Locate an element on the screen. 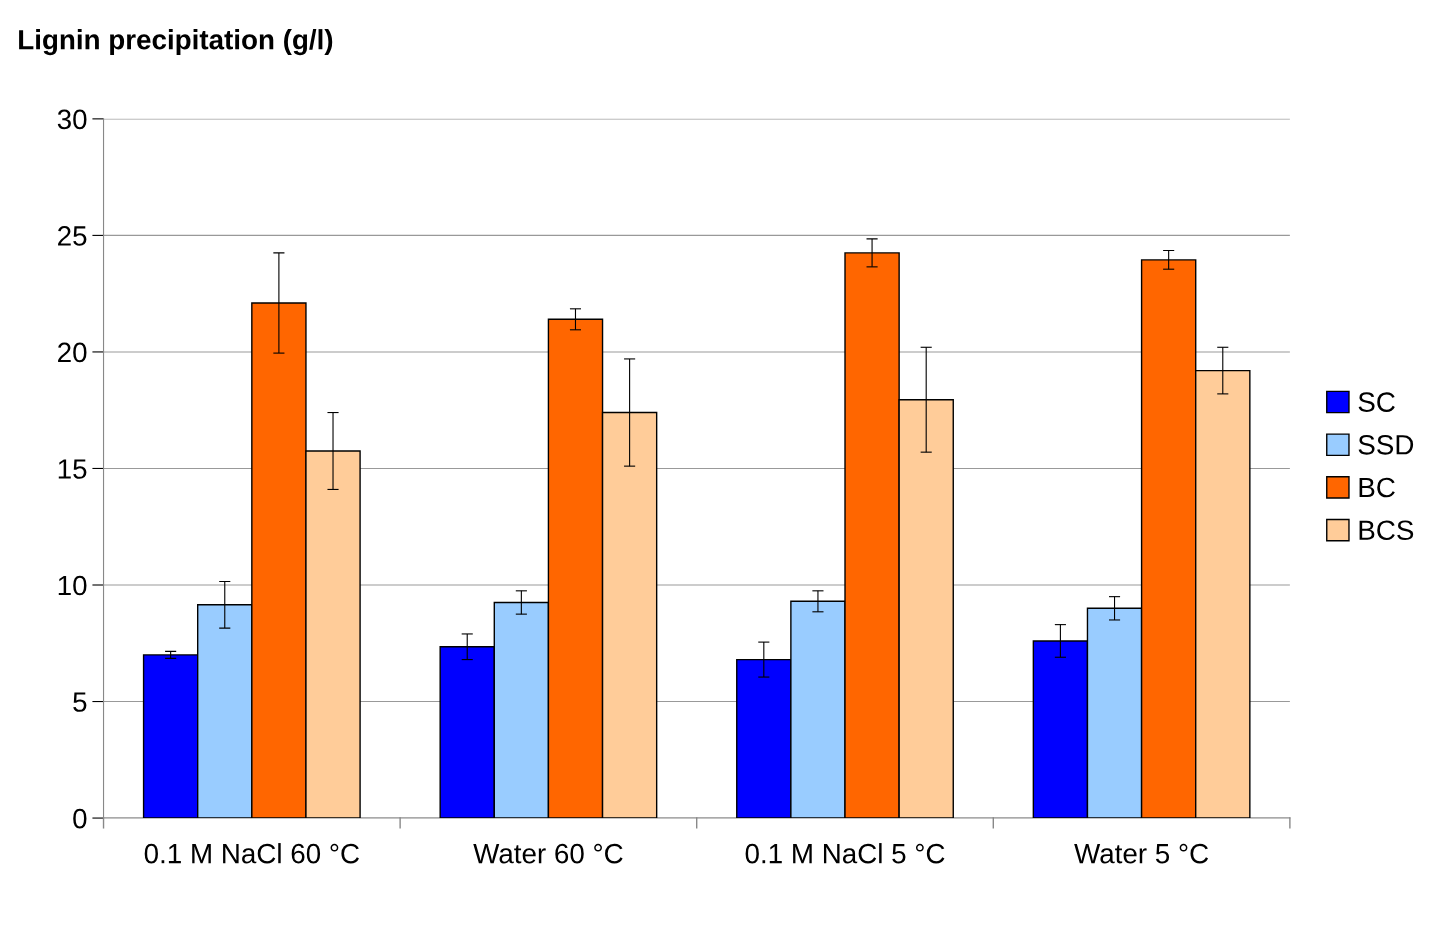 This screenshot has width=1438, height=936. y-tick-label: 0 is located at coordinates (80, 818).